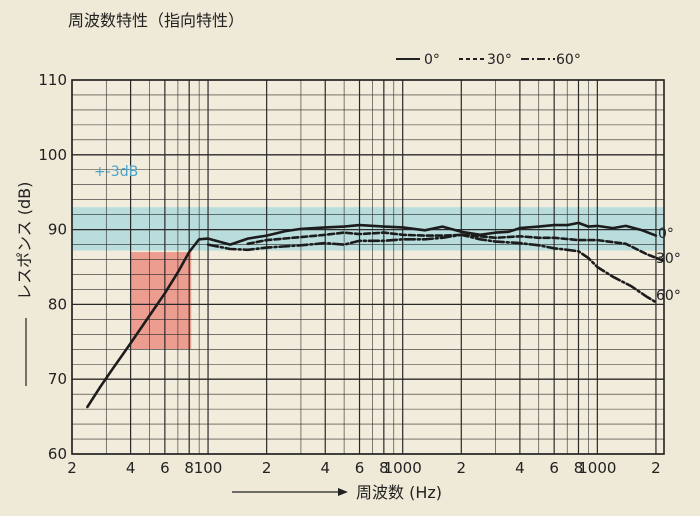 The height and width of the screenshot is (516, 700). I want to click on y-tick-label: 70, so click(57, 379).